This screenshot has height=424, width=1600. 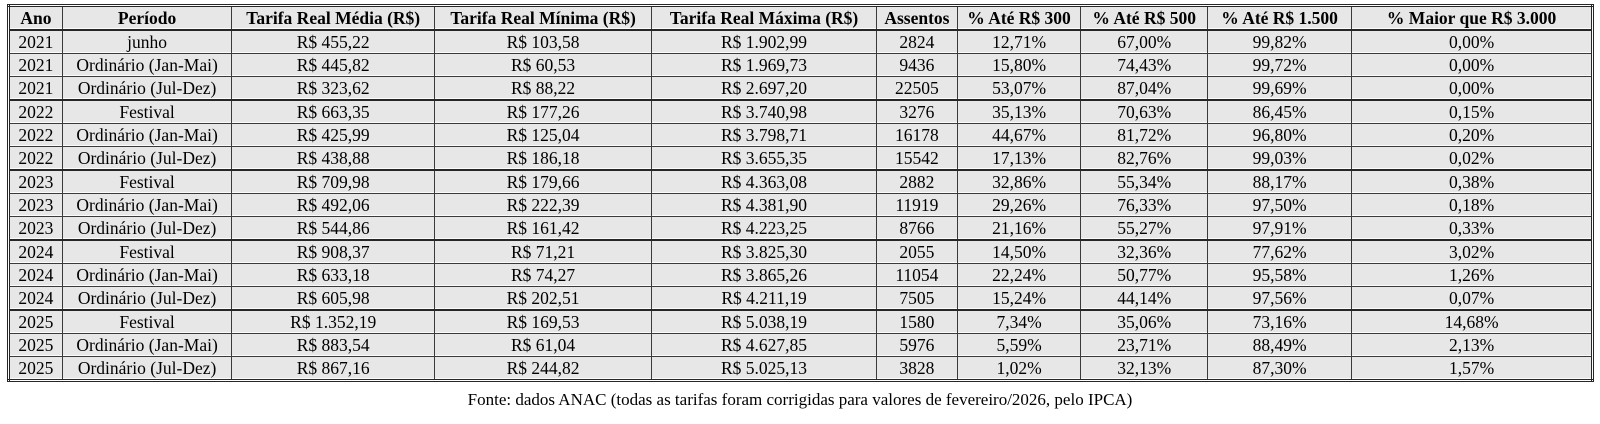 I want to click on table-cell: 7505, so click(x=917, y=298).